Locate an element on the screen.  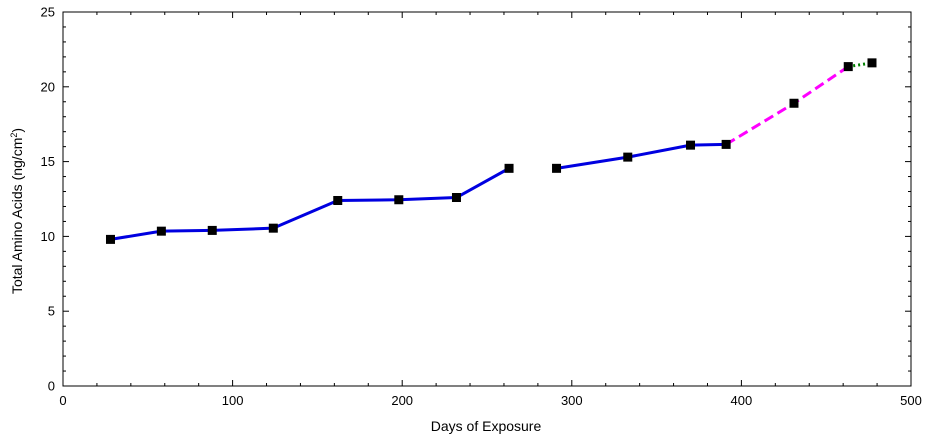
x-tick-label: 500 is located at coordinates (911, 400).